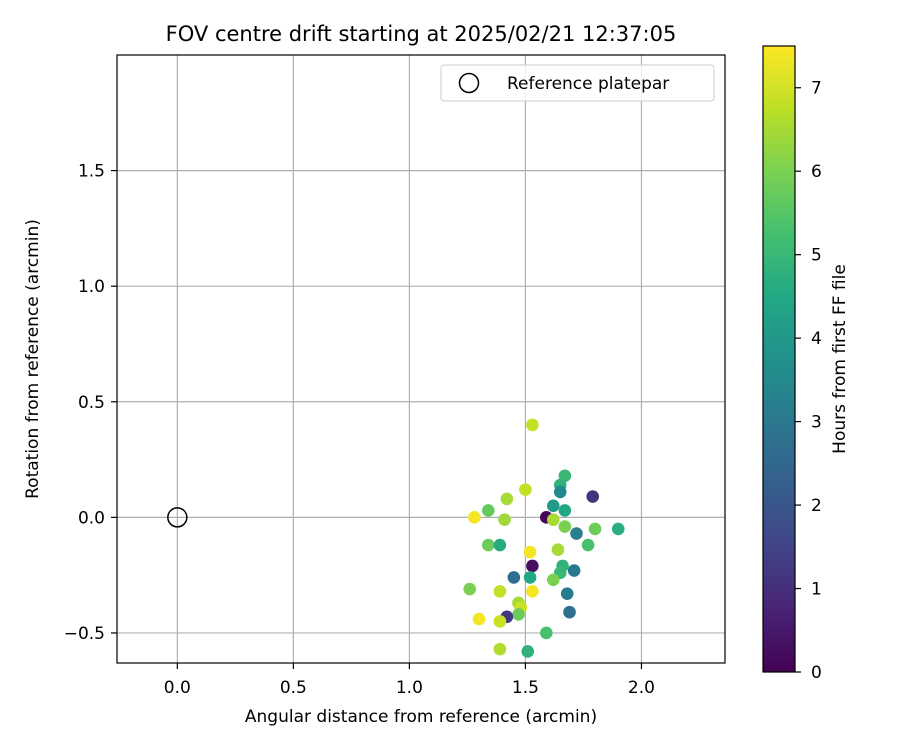 This screenshot has width=900, height=754. Describe the element at coordinates (808, 381) in the screenshot. I see `colorbar-ticks: 0 1 2 3 4 5 6 7` at that location.